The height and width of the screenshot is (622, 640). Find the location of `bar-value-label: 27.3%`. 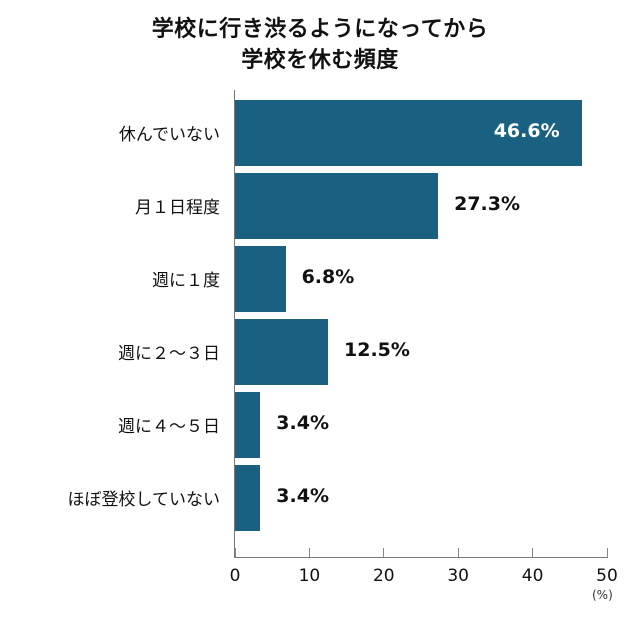

bar-value-label: 27.3% is located at coordinates (487, 204).